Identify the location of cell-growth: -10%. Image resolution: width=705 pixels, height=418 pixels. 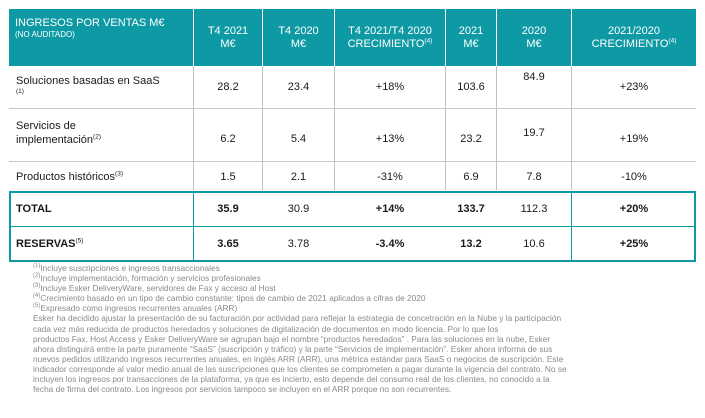
(634, 177).